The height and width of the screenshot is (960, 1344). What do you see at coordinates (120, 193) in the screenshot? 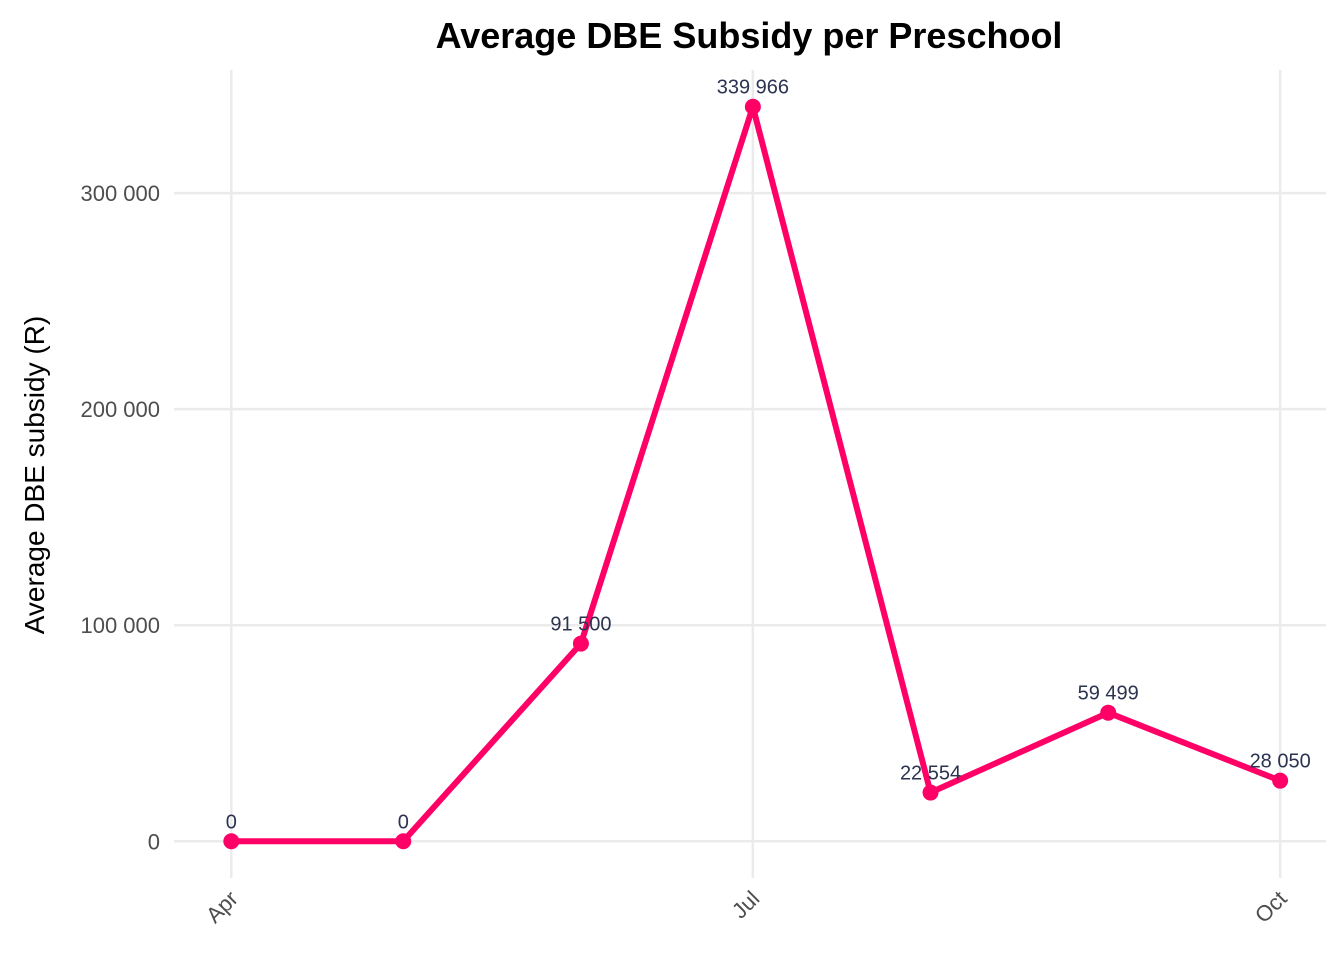
I see `y-tick-label: 300 000` at bounding box center [120, 193].